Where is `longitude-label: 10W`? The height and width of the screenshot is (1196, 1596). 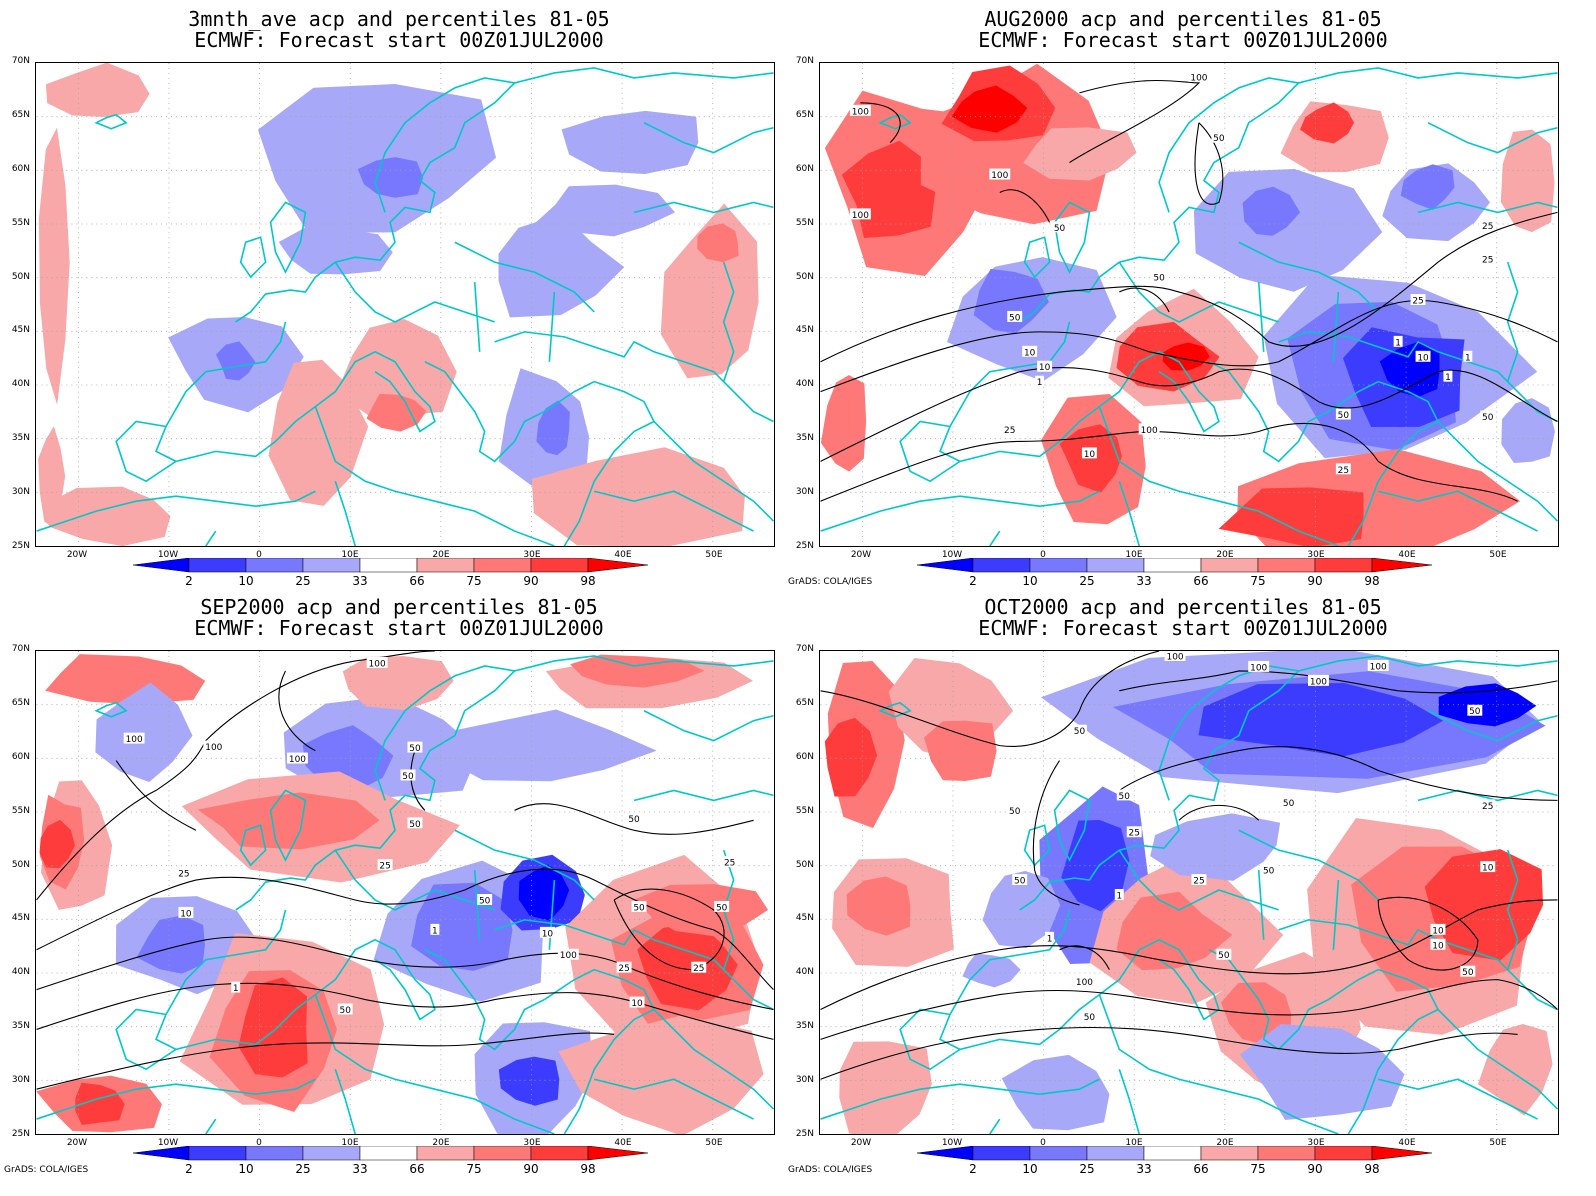 longitude-label: 10W is located at coordinates (168, 555).